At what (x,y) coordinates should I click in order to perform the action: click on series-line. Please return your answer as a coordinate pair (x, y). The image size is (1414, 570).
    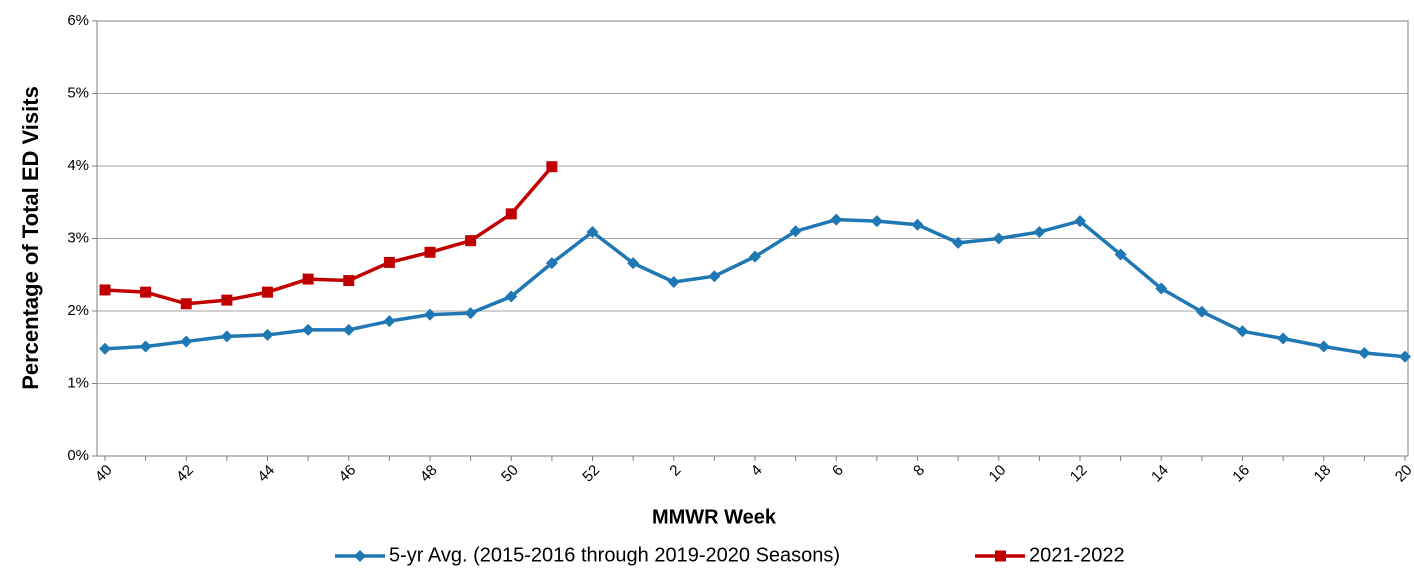
    Looking at the image, I should click on (329, 235).